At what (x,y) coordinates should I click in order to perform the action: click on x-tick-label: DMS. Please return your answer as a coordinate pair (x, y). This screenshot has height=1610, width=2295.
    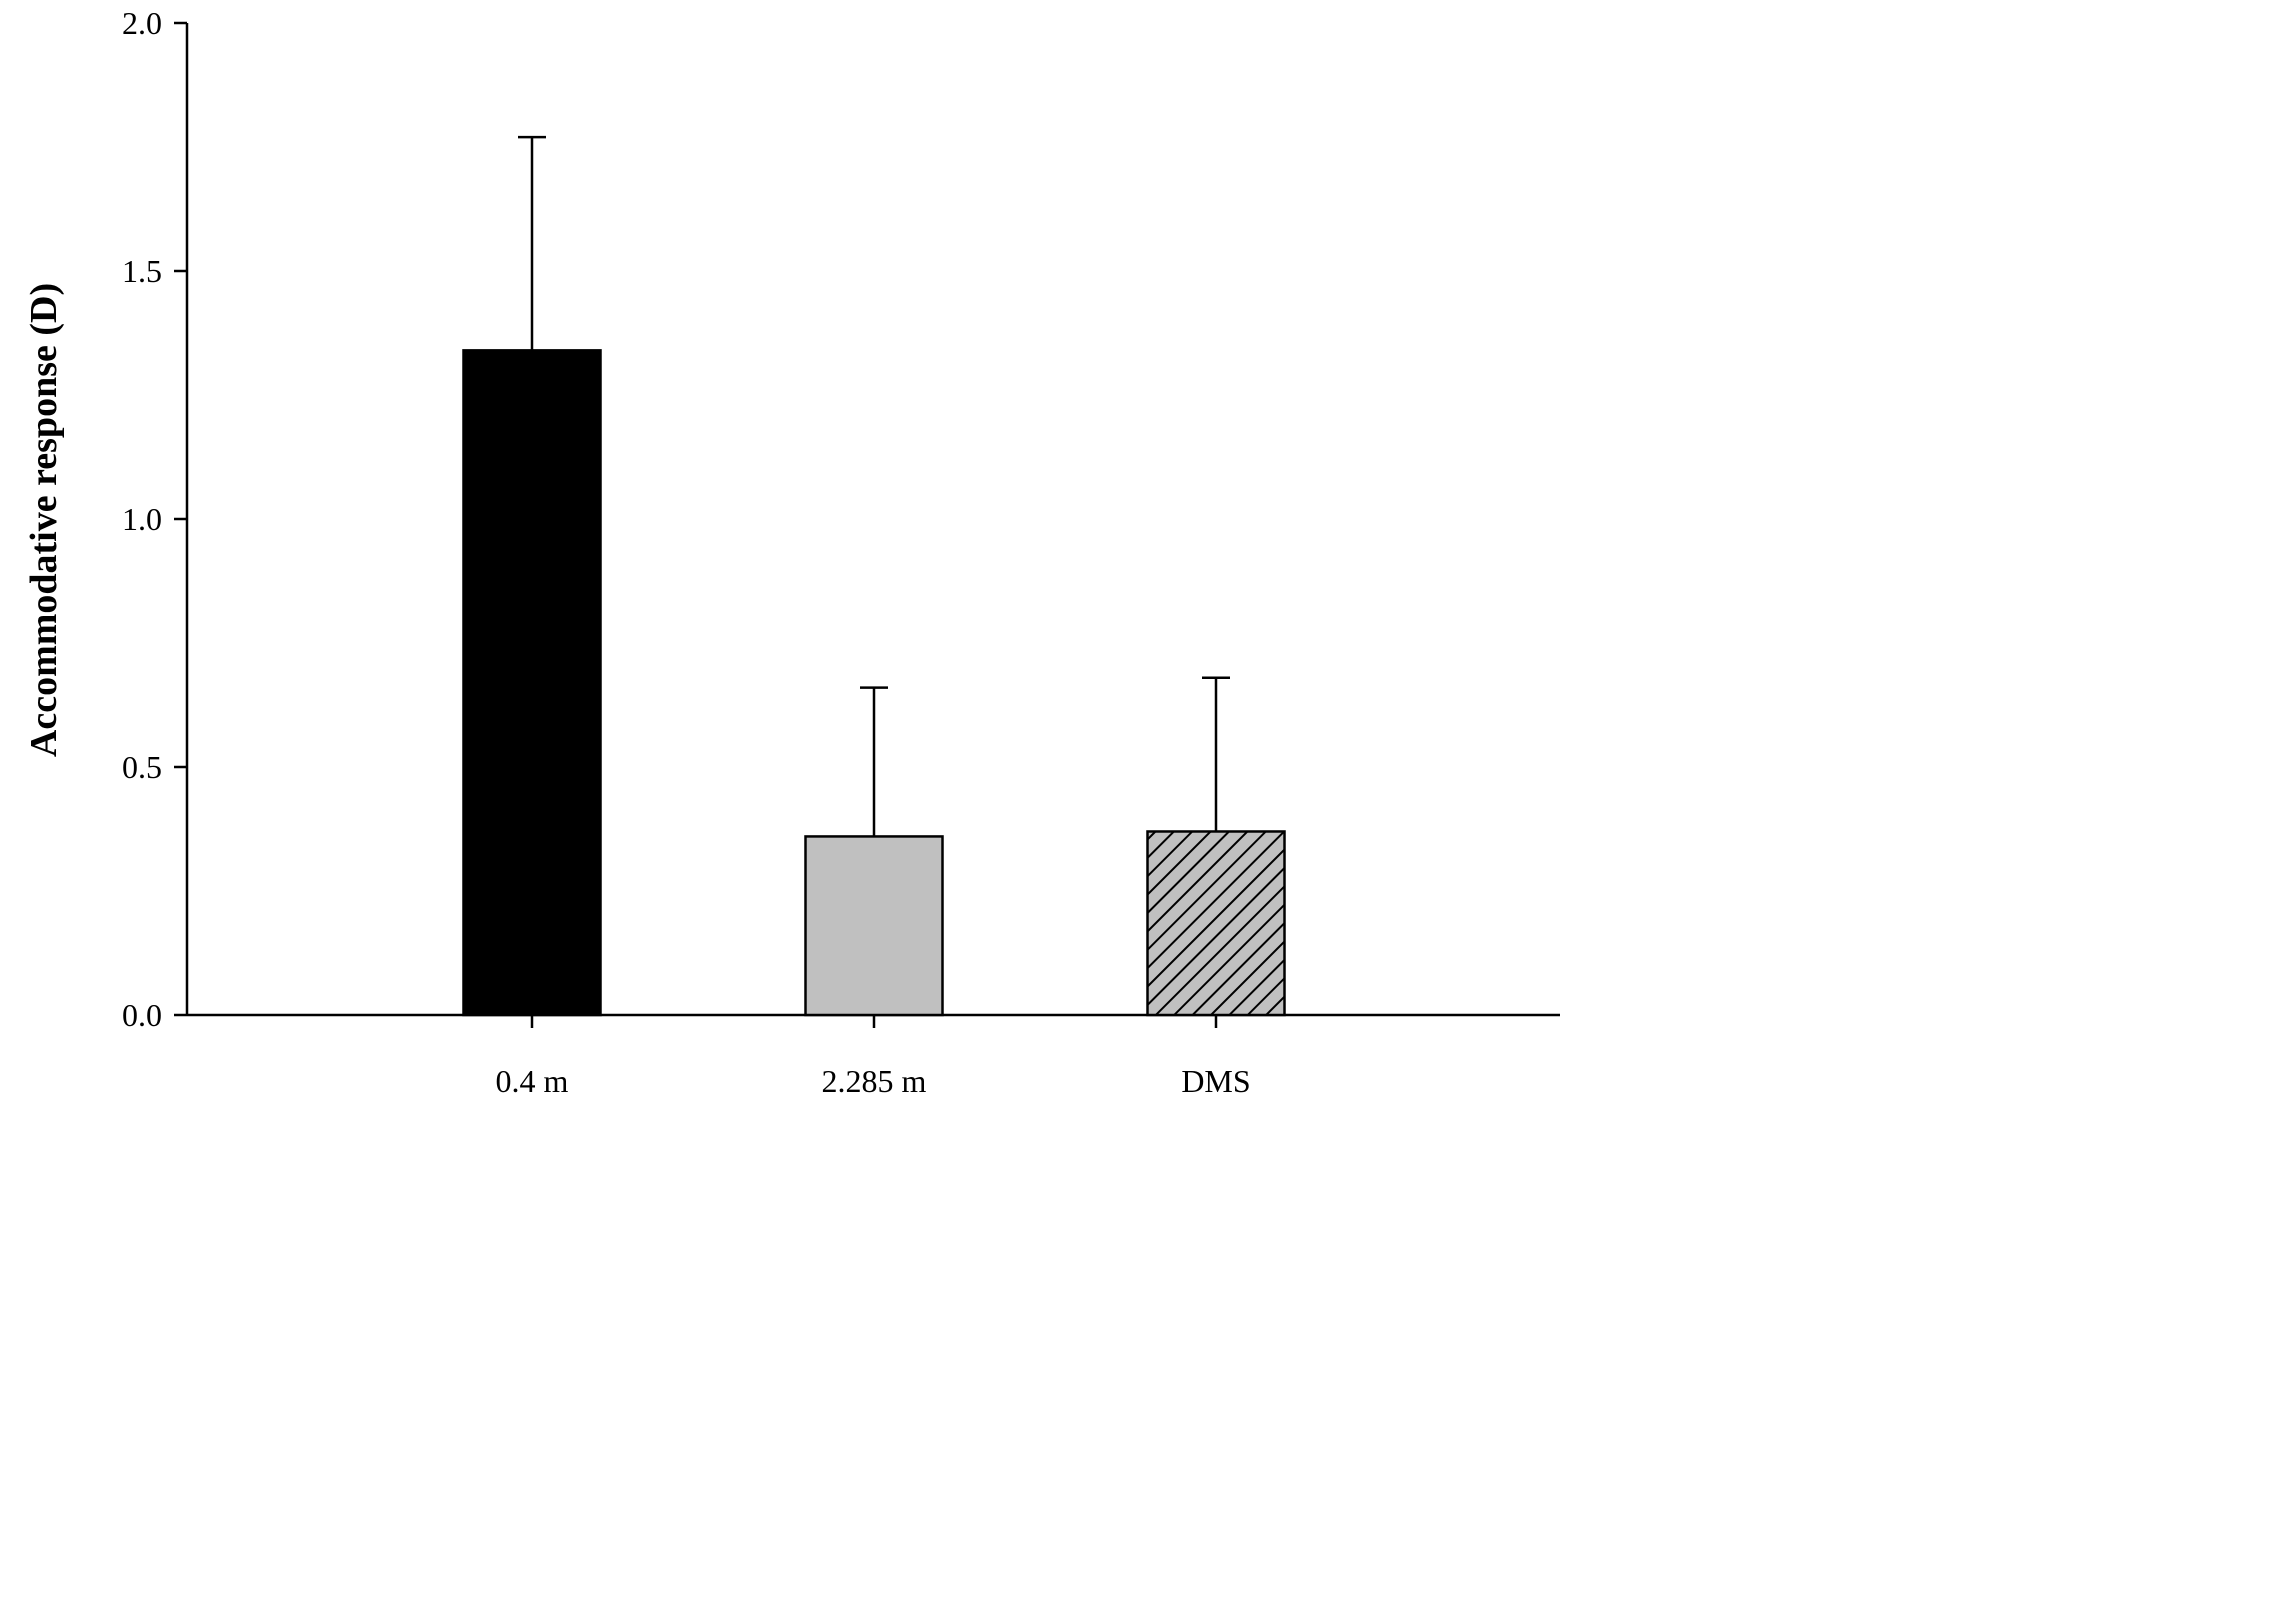
    Looking at the image, I should click on (1215, 1081).